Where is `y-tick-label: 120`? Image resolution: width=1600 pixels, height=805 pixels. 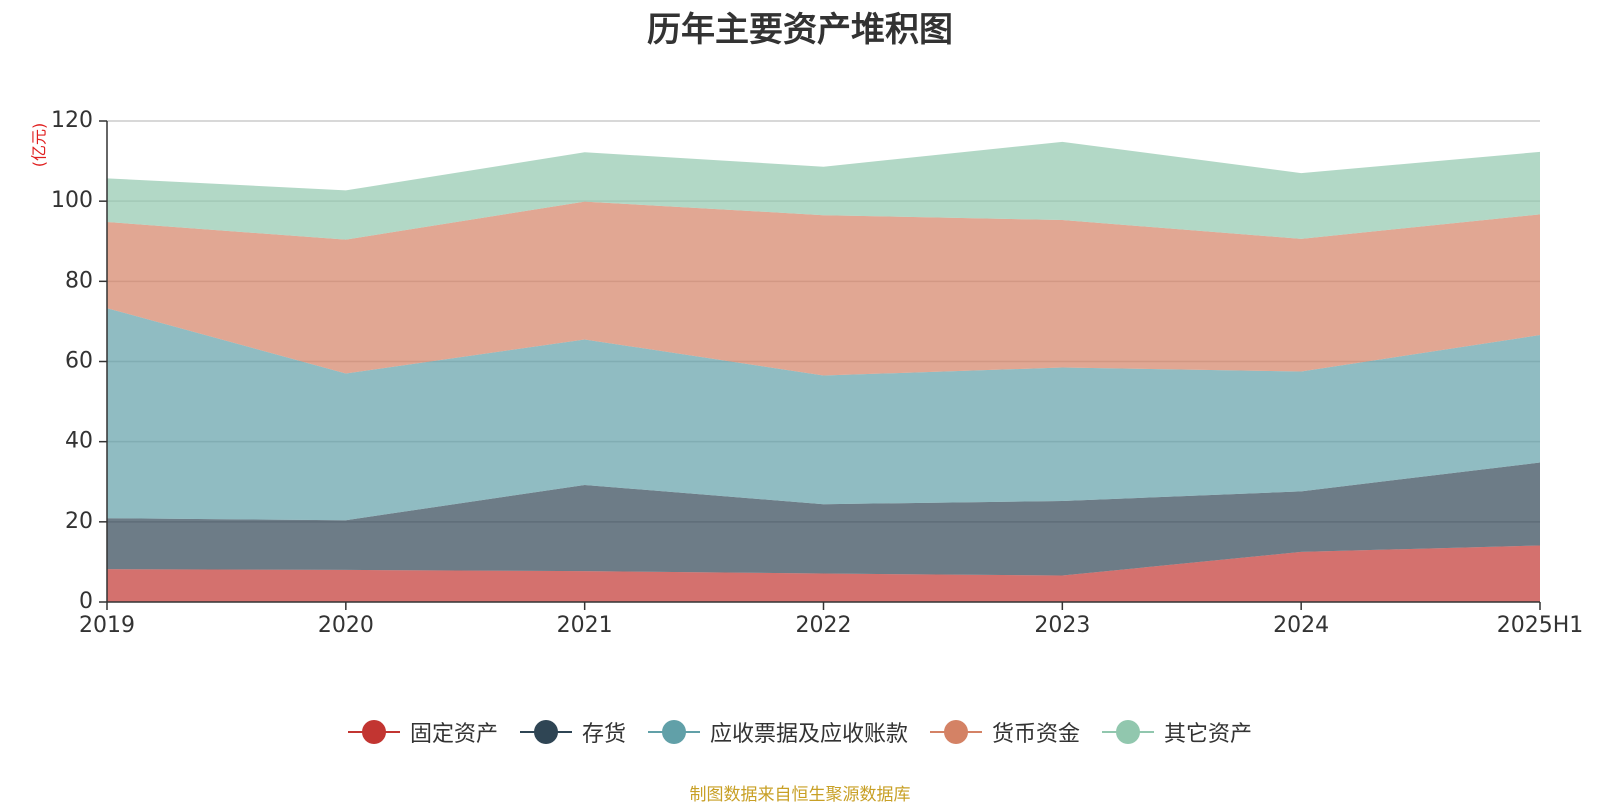 y-tick-label: 120 is located at coordinates (72, 120).